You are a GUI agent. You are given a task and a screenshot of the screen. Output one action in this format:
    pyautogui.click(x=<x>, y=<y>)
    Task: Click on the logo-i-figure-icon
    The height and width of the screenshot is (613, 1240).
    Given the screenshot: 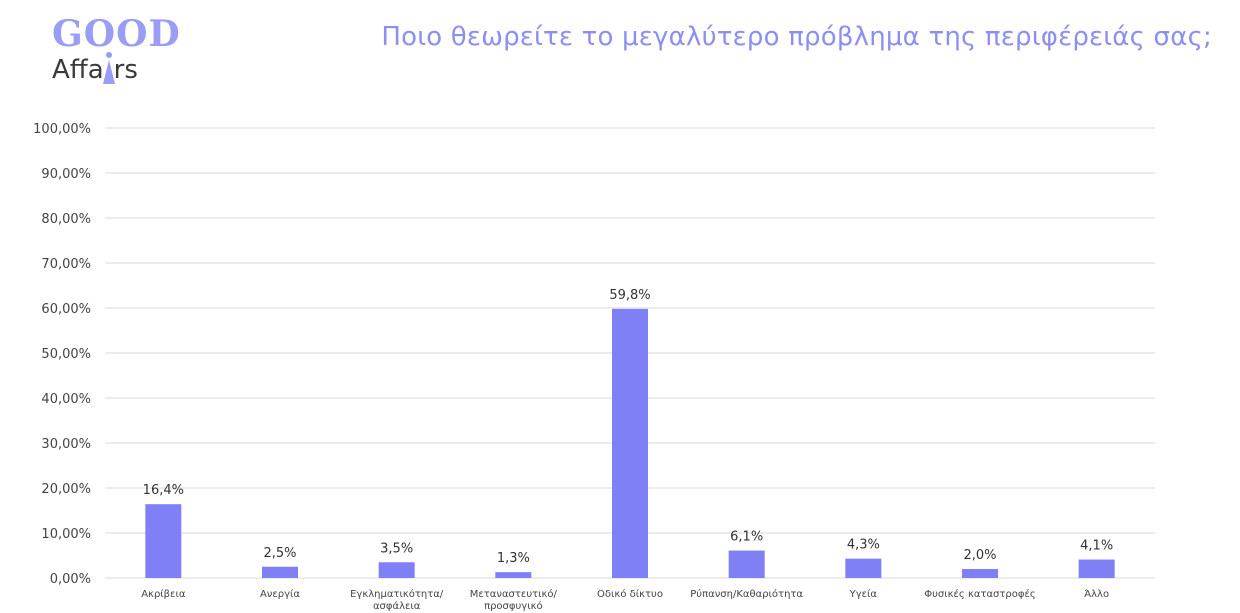 What is the action you would take?
    pyautogui.click(x=108, y=68)
    